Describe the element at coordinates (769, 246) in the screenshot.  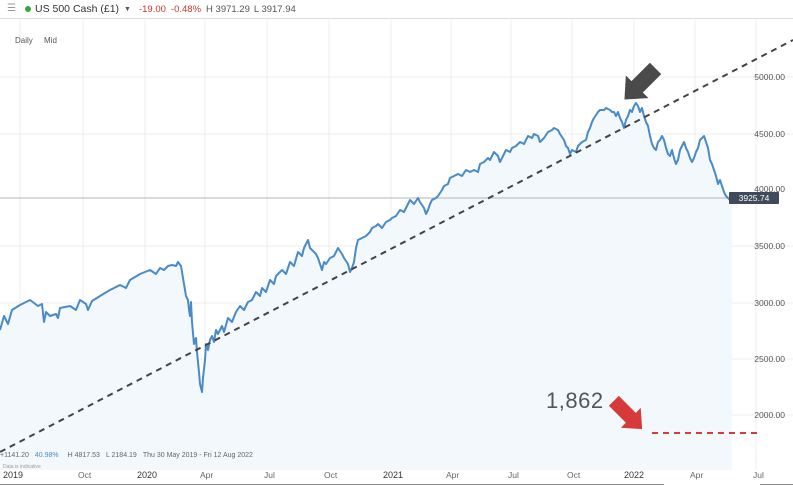
I see `y-tick-label: 3500.00` at that location.